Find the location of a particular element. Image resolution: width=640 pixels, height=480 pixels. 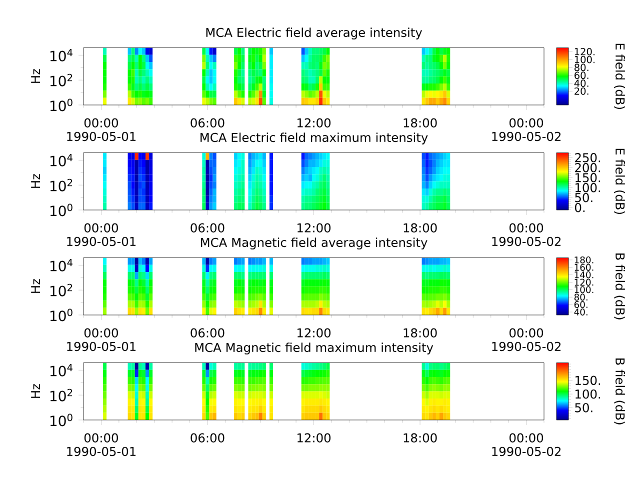

color-bar-label: 180. is located at coordinates (584, 260).